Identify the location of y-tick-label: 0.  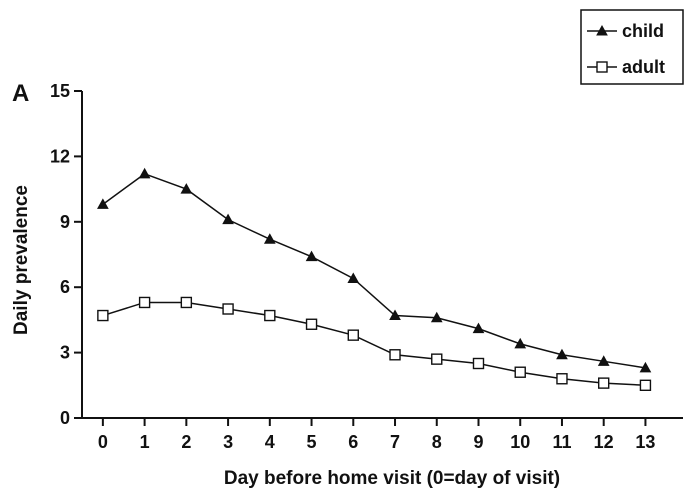
(65, 418).